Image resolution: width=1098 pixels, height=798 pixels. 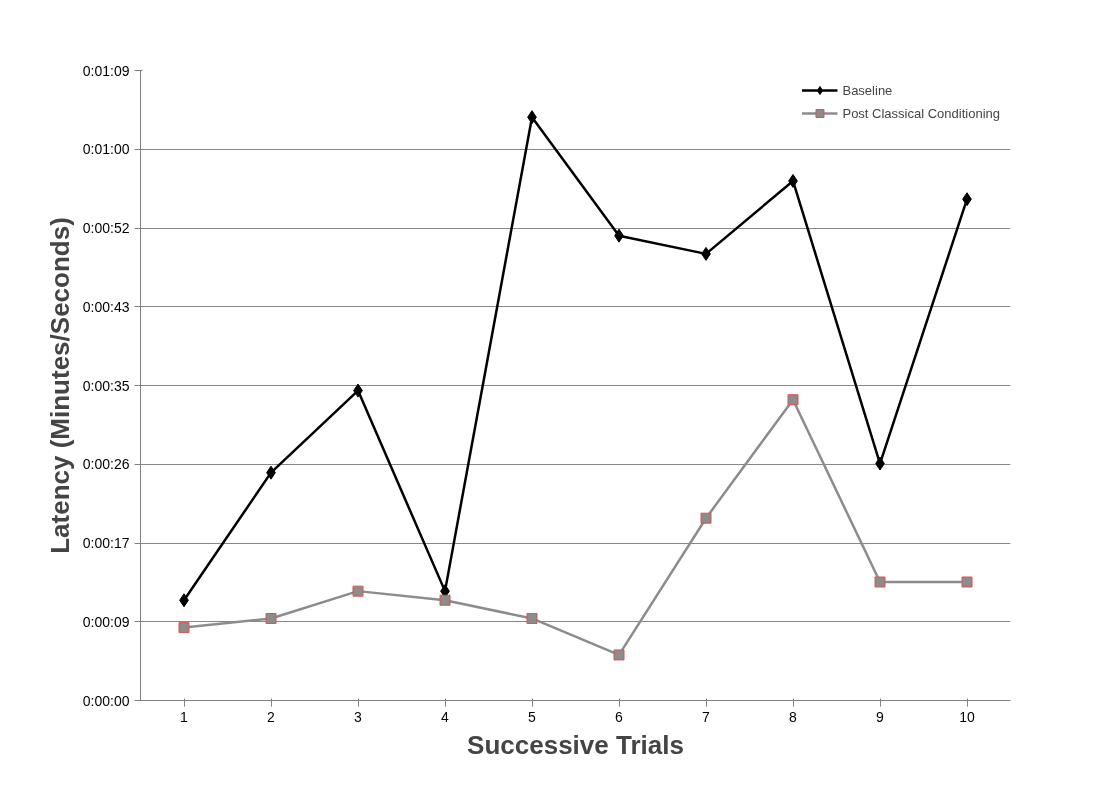 What do you see at coordinates (880, 716) in the screenshot?
I see `x-tick-label: 9` at bounding box center [880, 716].